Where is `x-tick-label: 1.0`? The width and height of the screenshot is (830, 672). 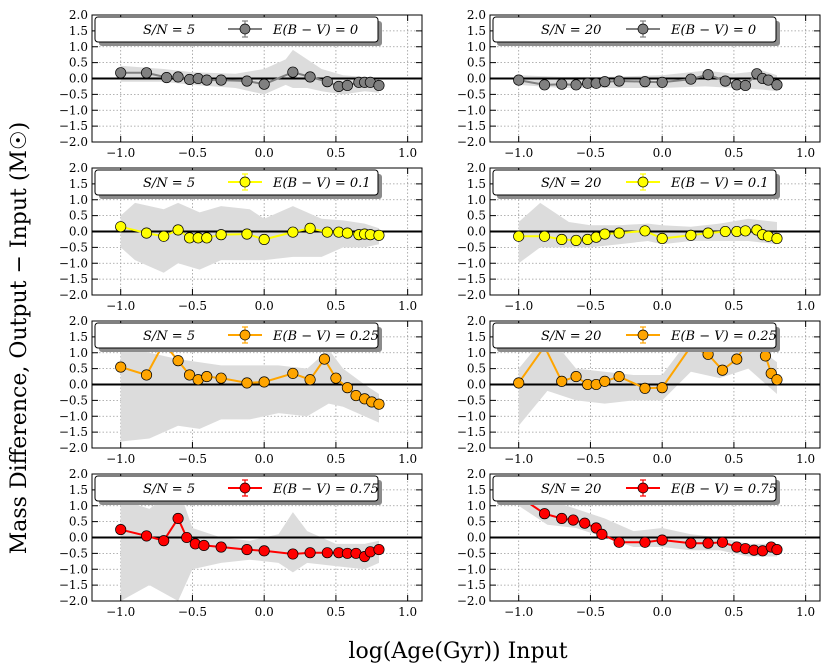 x-tick-label: 1.0 is located at coordinates (805, 612).